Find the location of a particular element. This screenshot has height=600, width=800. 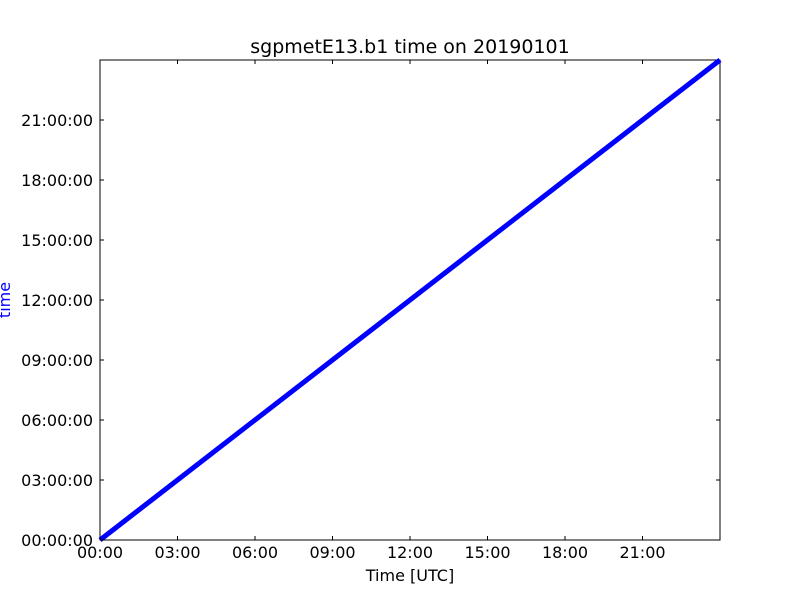

y-tick-label: 18:00:00 is located at coordinates (57, 180).